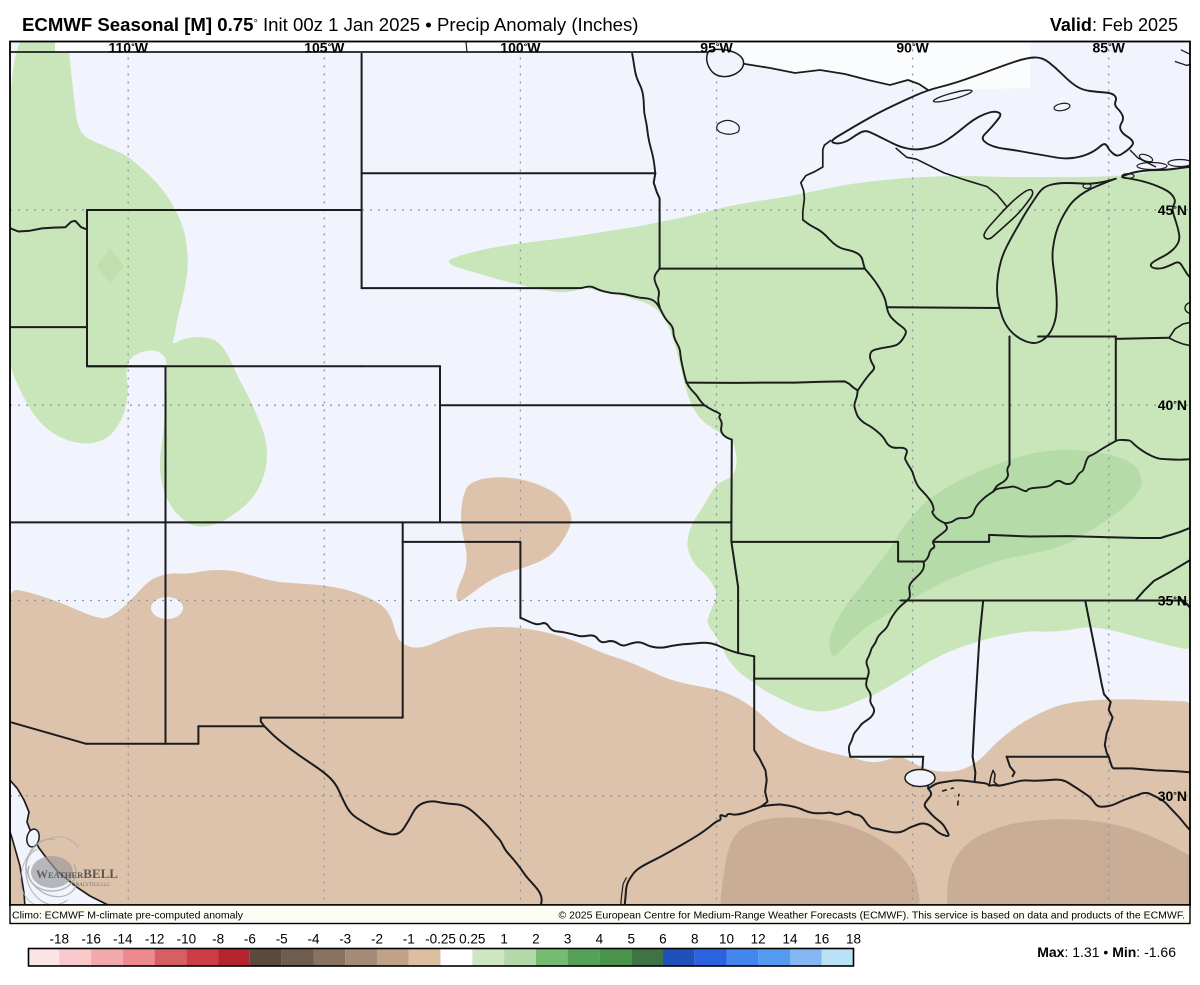 This screenshot has height=985, width=1200. I want to click on svg-text: 0.25, so click(472, 939).